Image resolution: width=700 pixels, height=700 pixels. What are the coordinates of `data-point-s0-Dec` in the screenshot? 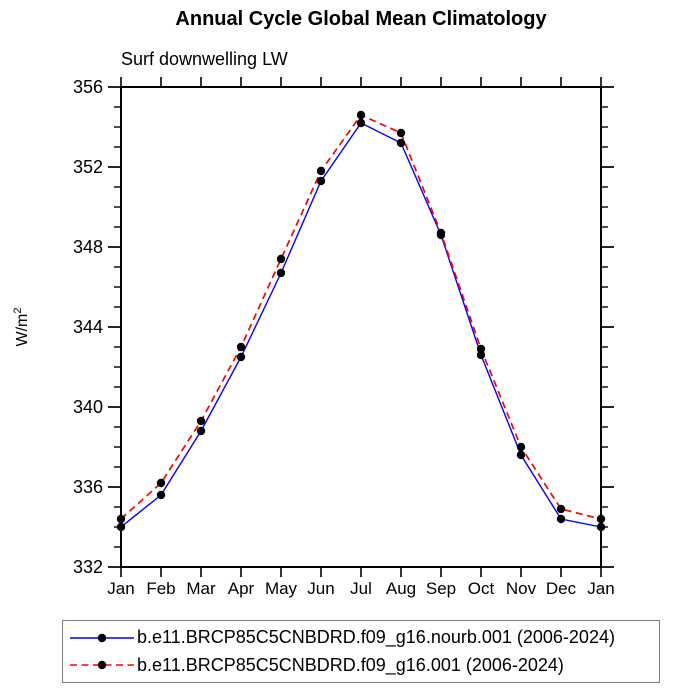 It's located at (561, 519).